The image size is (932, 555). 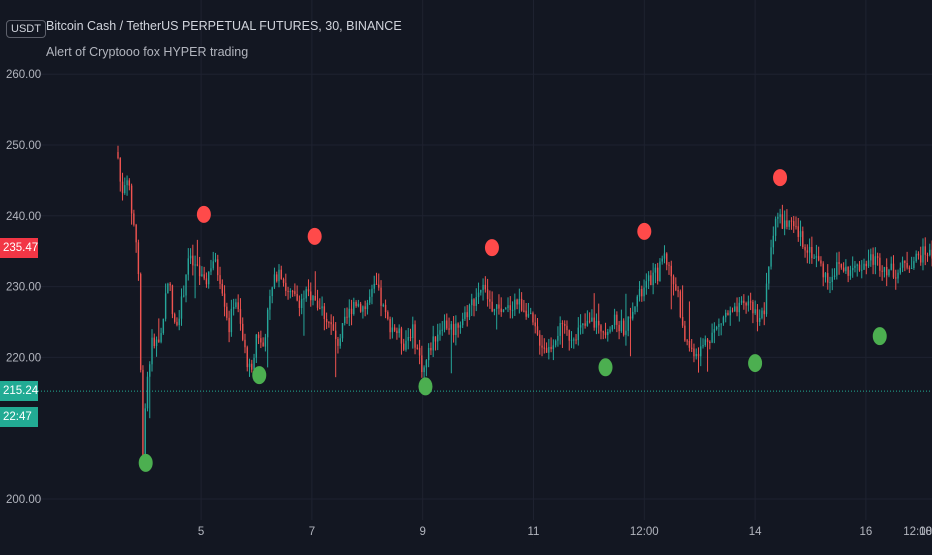 I want to click on y-tick-label-1: 250.00, so click(x=23, y=146).